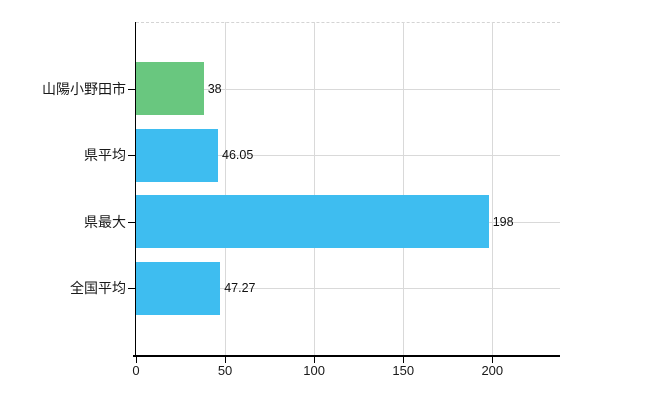 The image size is (650, 400). Describe the element at coordinates (238, 155) in the screenshot. I see `value-label: 46.05` at that location.